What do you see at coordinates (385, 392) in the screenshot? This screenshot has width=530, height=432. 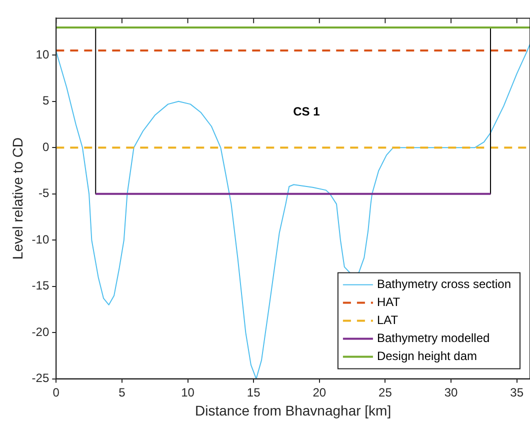 I see `x-tick-label: 25` at bounding box center [385, 392].